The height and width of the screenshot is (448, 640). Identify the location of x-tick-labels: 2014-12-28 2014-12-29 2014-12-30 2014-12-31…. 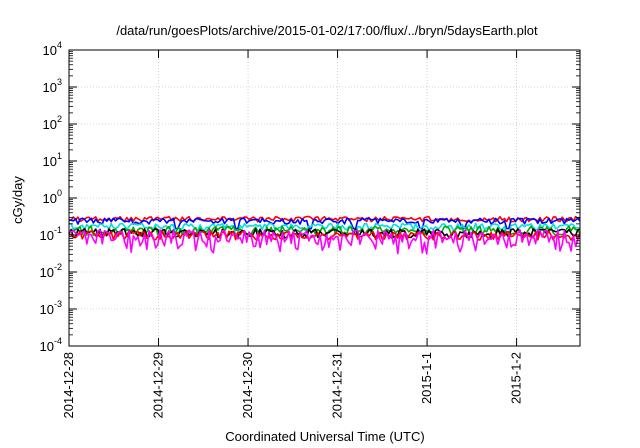
(292, 385).